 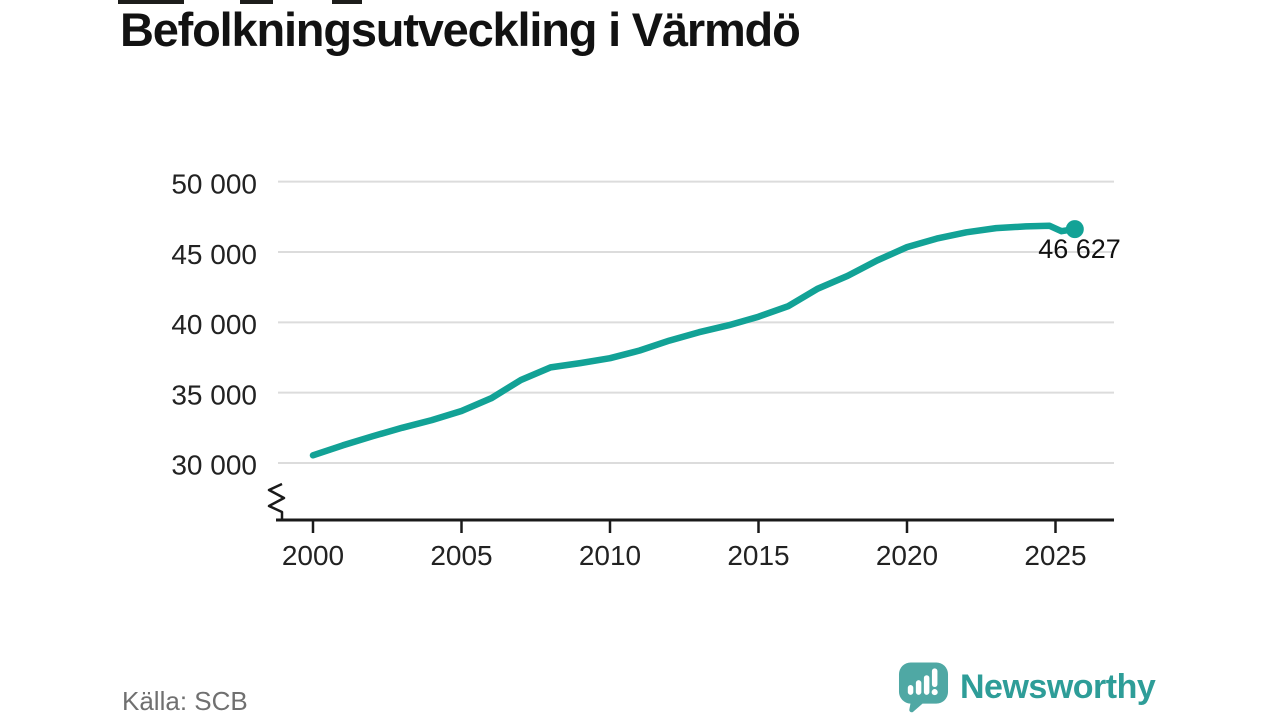 What do you see at coordinates (214, 394) in the screenshot?
I see `y-axis-tick-label: 35 000` at bounding box center [214, 394].